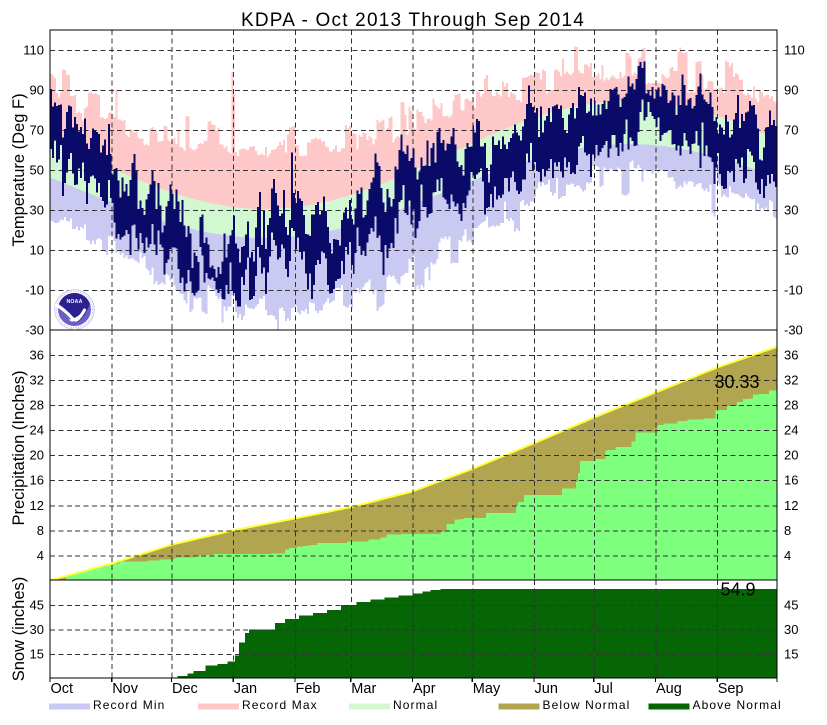 The height and width of the screenshot is (725, 827). What do you see at coordinates (19, 629) in the screenshot?
I see `svg-text: Snow (inches)` at bounding box center [19, 629].